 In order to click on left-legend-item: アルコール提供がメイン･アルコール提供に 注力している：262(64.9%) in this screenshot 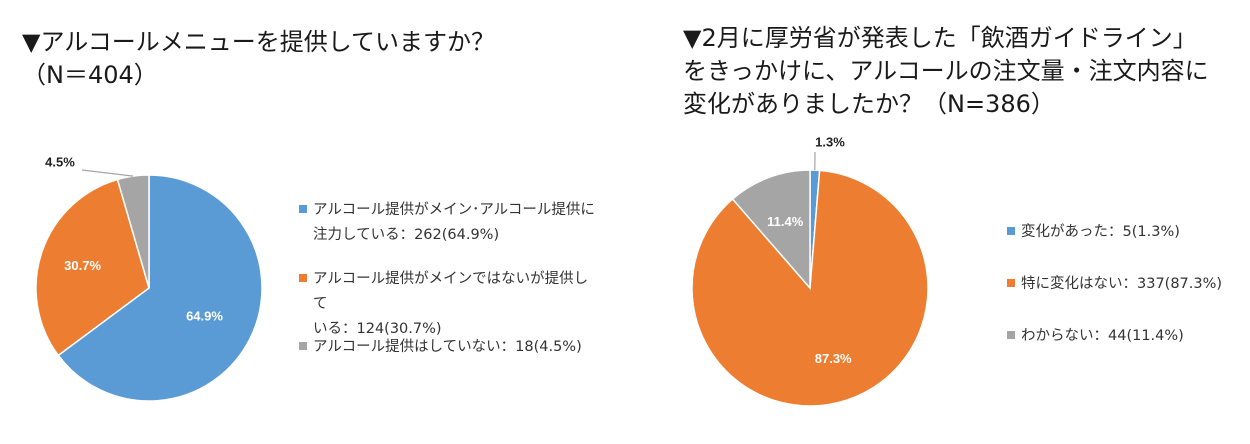, I will do `click(447, 223)`.